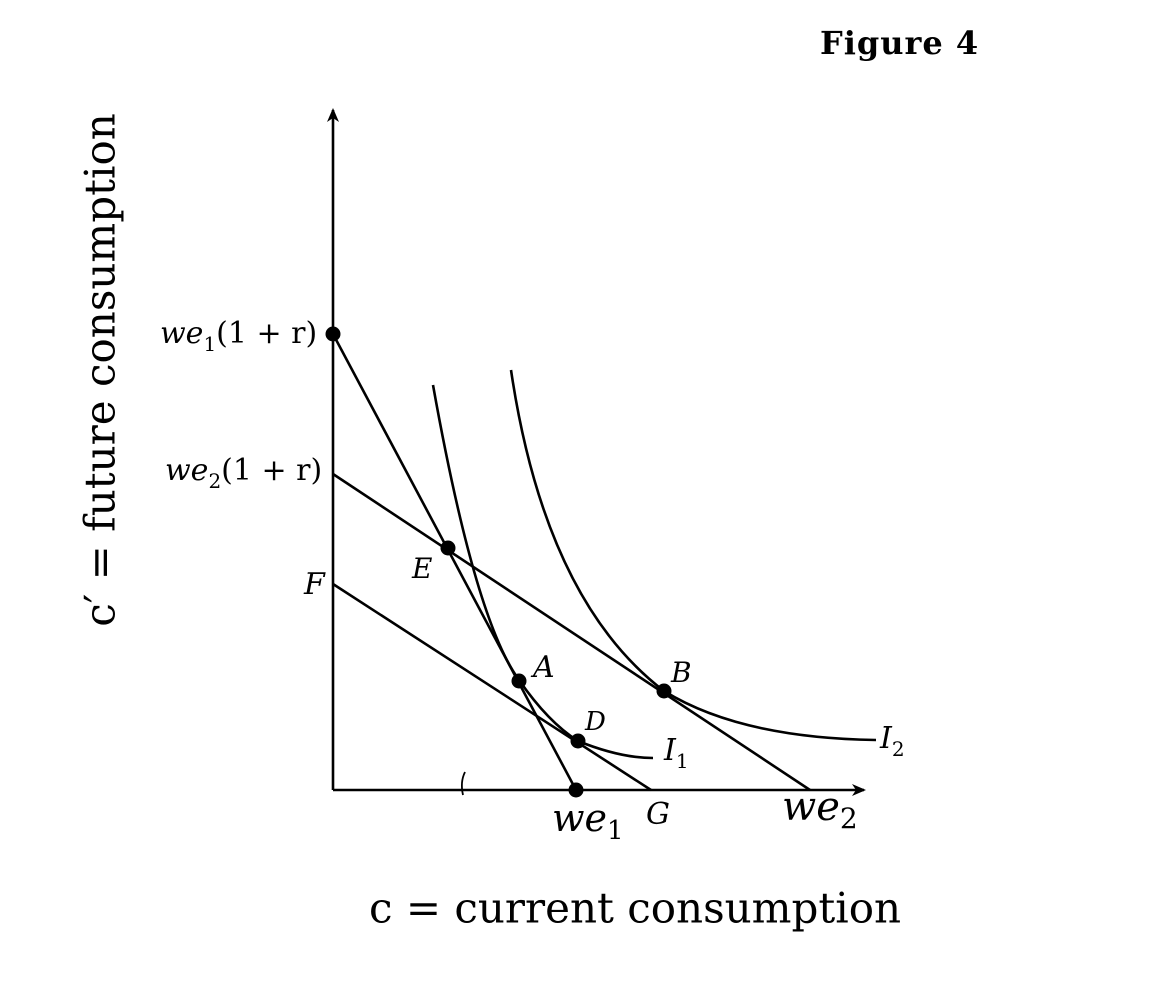 Image resolution: width=1172 pixels, height=1000 pixels. What do you see at coordinates (900, 43) in the screenshot?
I see `figure-title: Figure 4` at bounding box center [900, 43].